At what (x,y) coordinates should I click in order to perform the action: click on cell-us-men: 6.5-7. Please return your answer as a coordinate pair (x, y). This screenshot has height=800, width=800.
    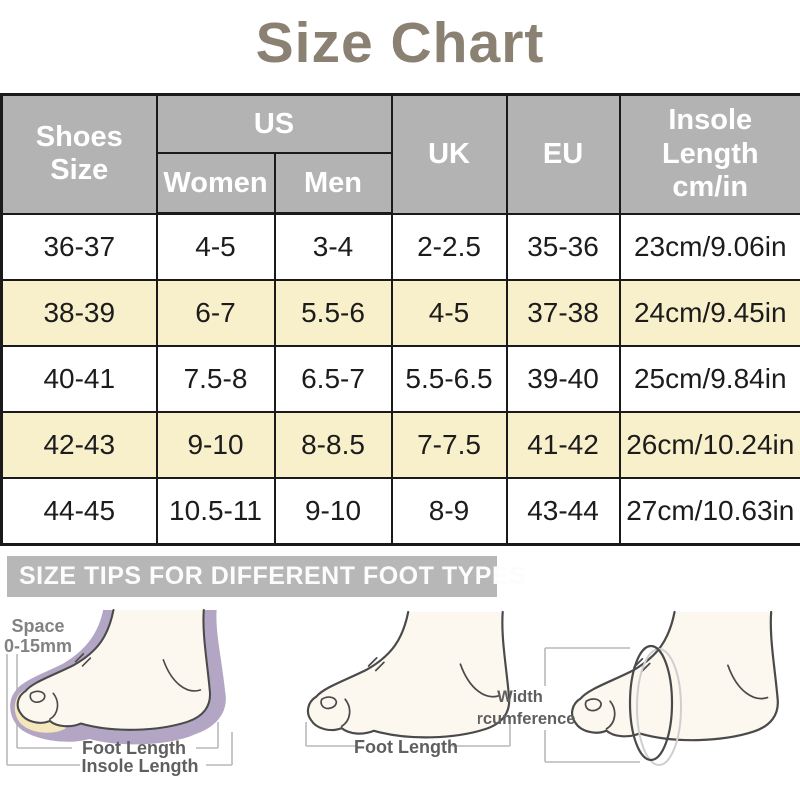
    Looking at the image, I should click on (333, 379).